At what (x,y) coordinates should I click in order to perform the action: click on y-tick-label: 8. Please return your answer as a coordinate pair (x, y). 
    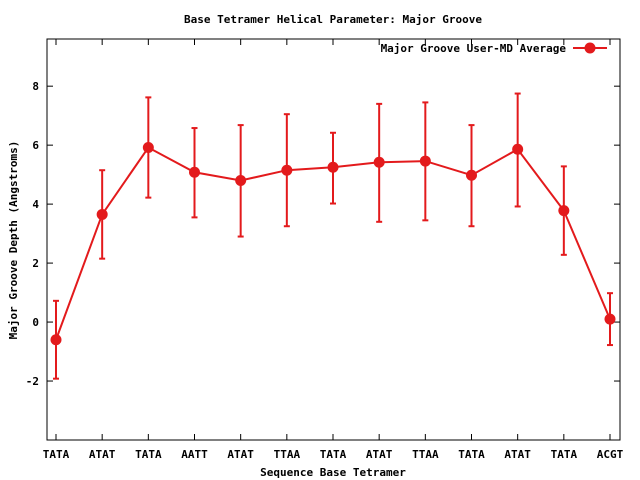
    Looking at the image, I should click on (35, 86).